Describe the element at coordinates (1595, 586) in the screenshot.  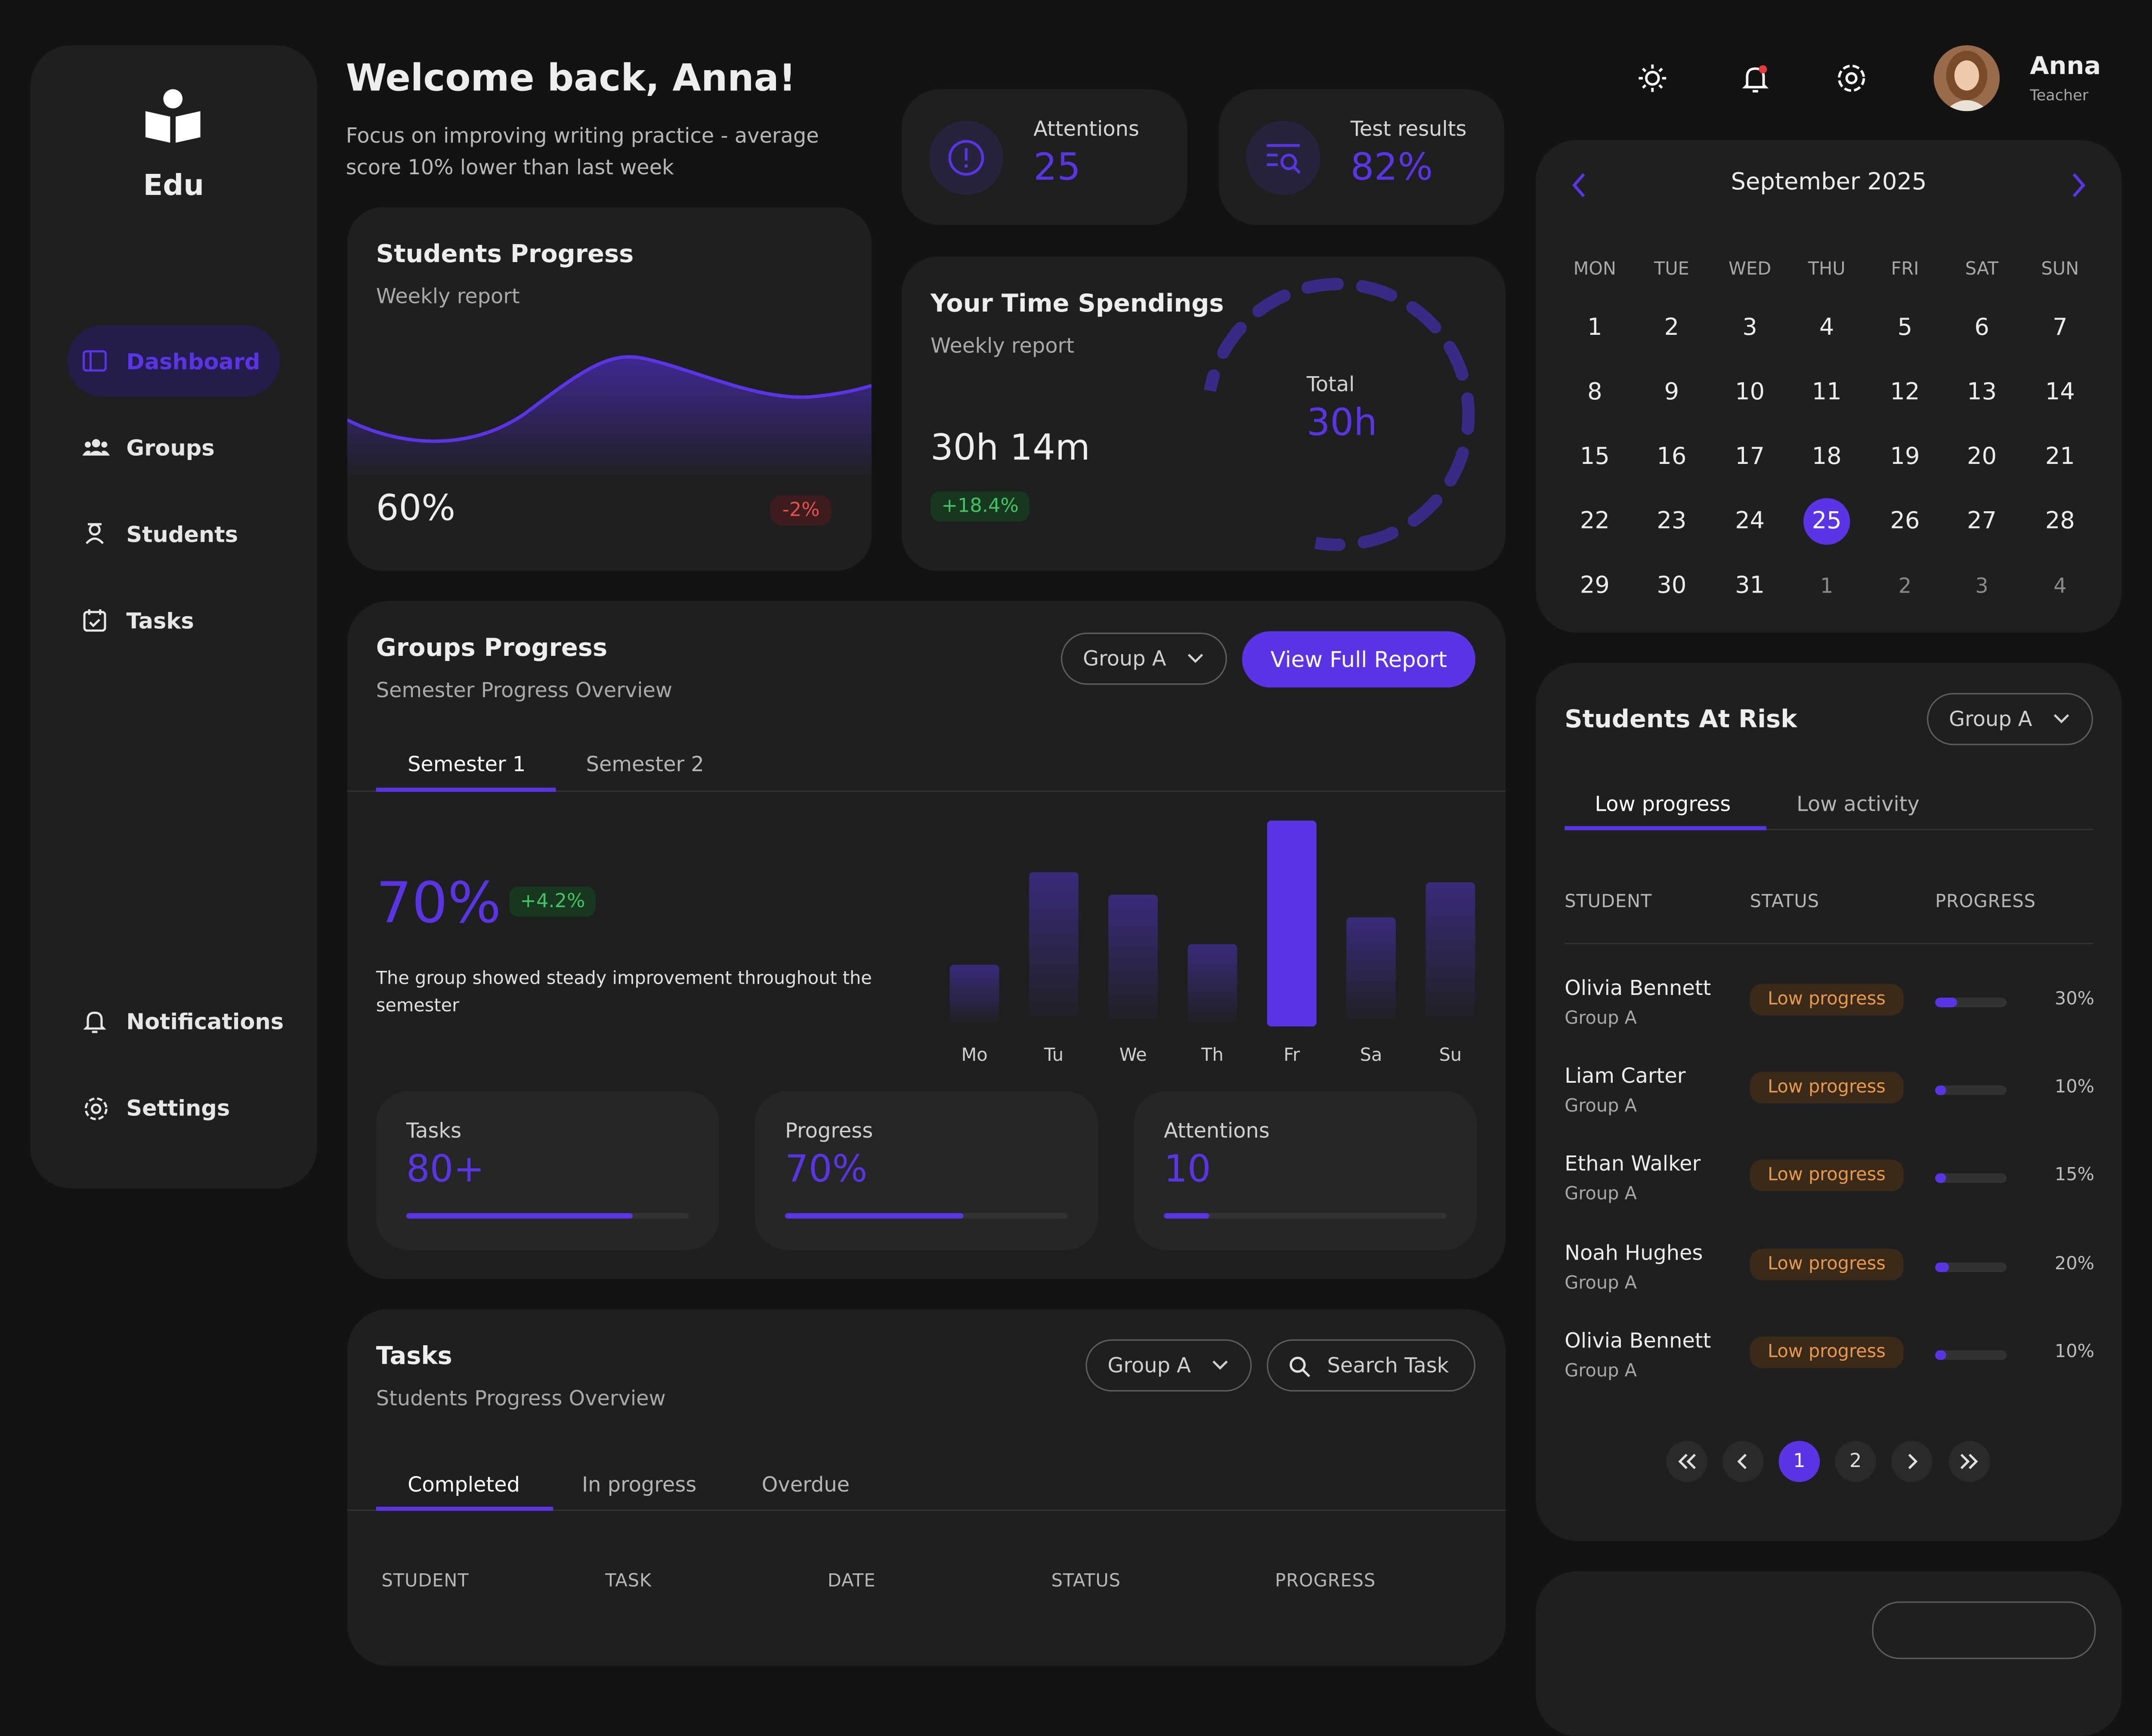
I see `calendar-day: 29` at that location.